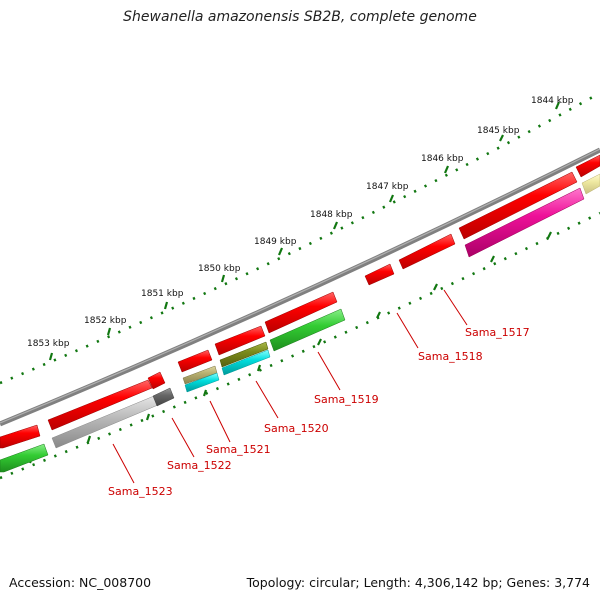 Image resolution: width=600 pixels, height=600 pixels. Describe the element at coordinates (552, 101) in the screenshot. I see `tick-label: 1844 kbp` at that location.